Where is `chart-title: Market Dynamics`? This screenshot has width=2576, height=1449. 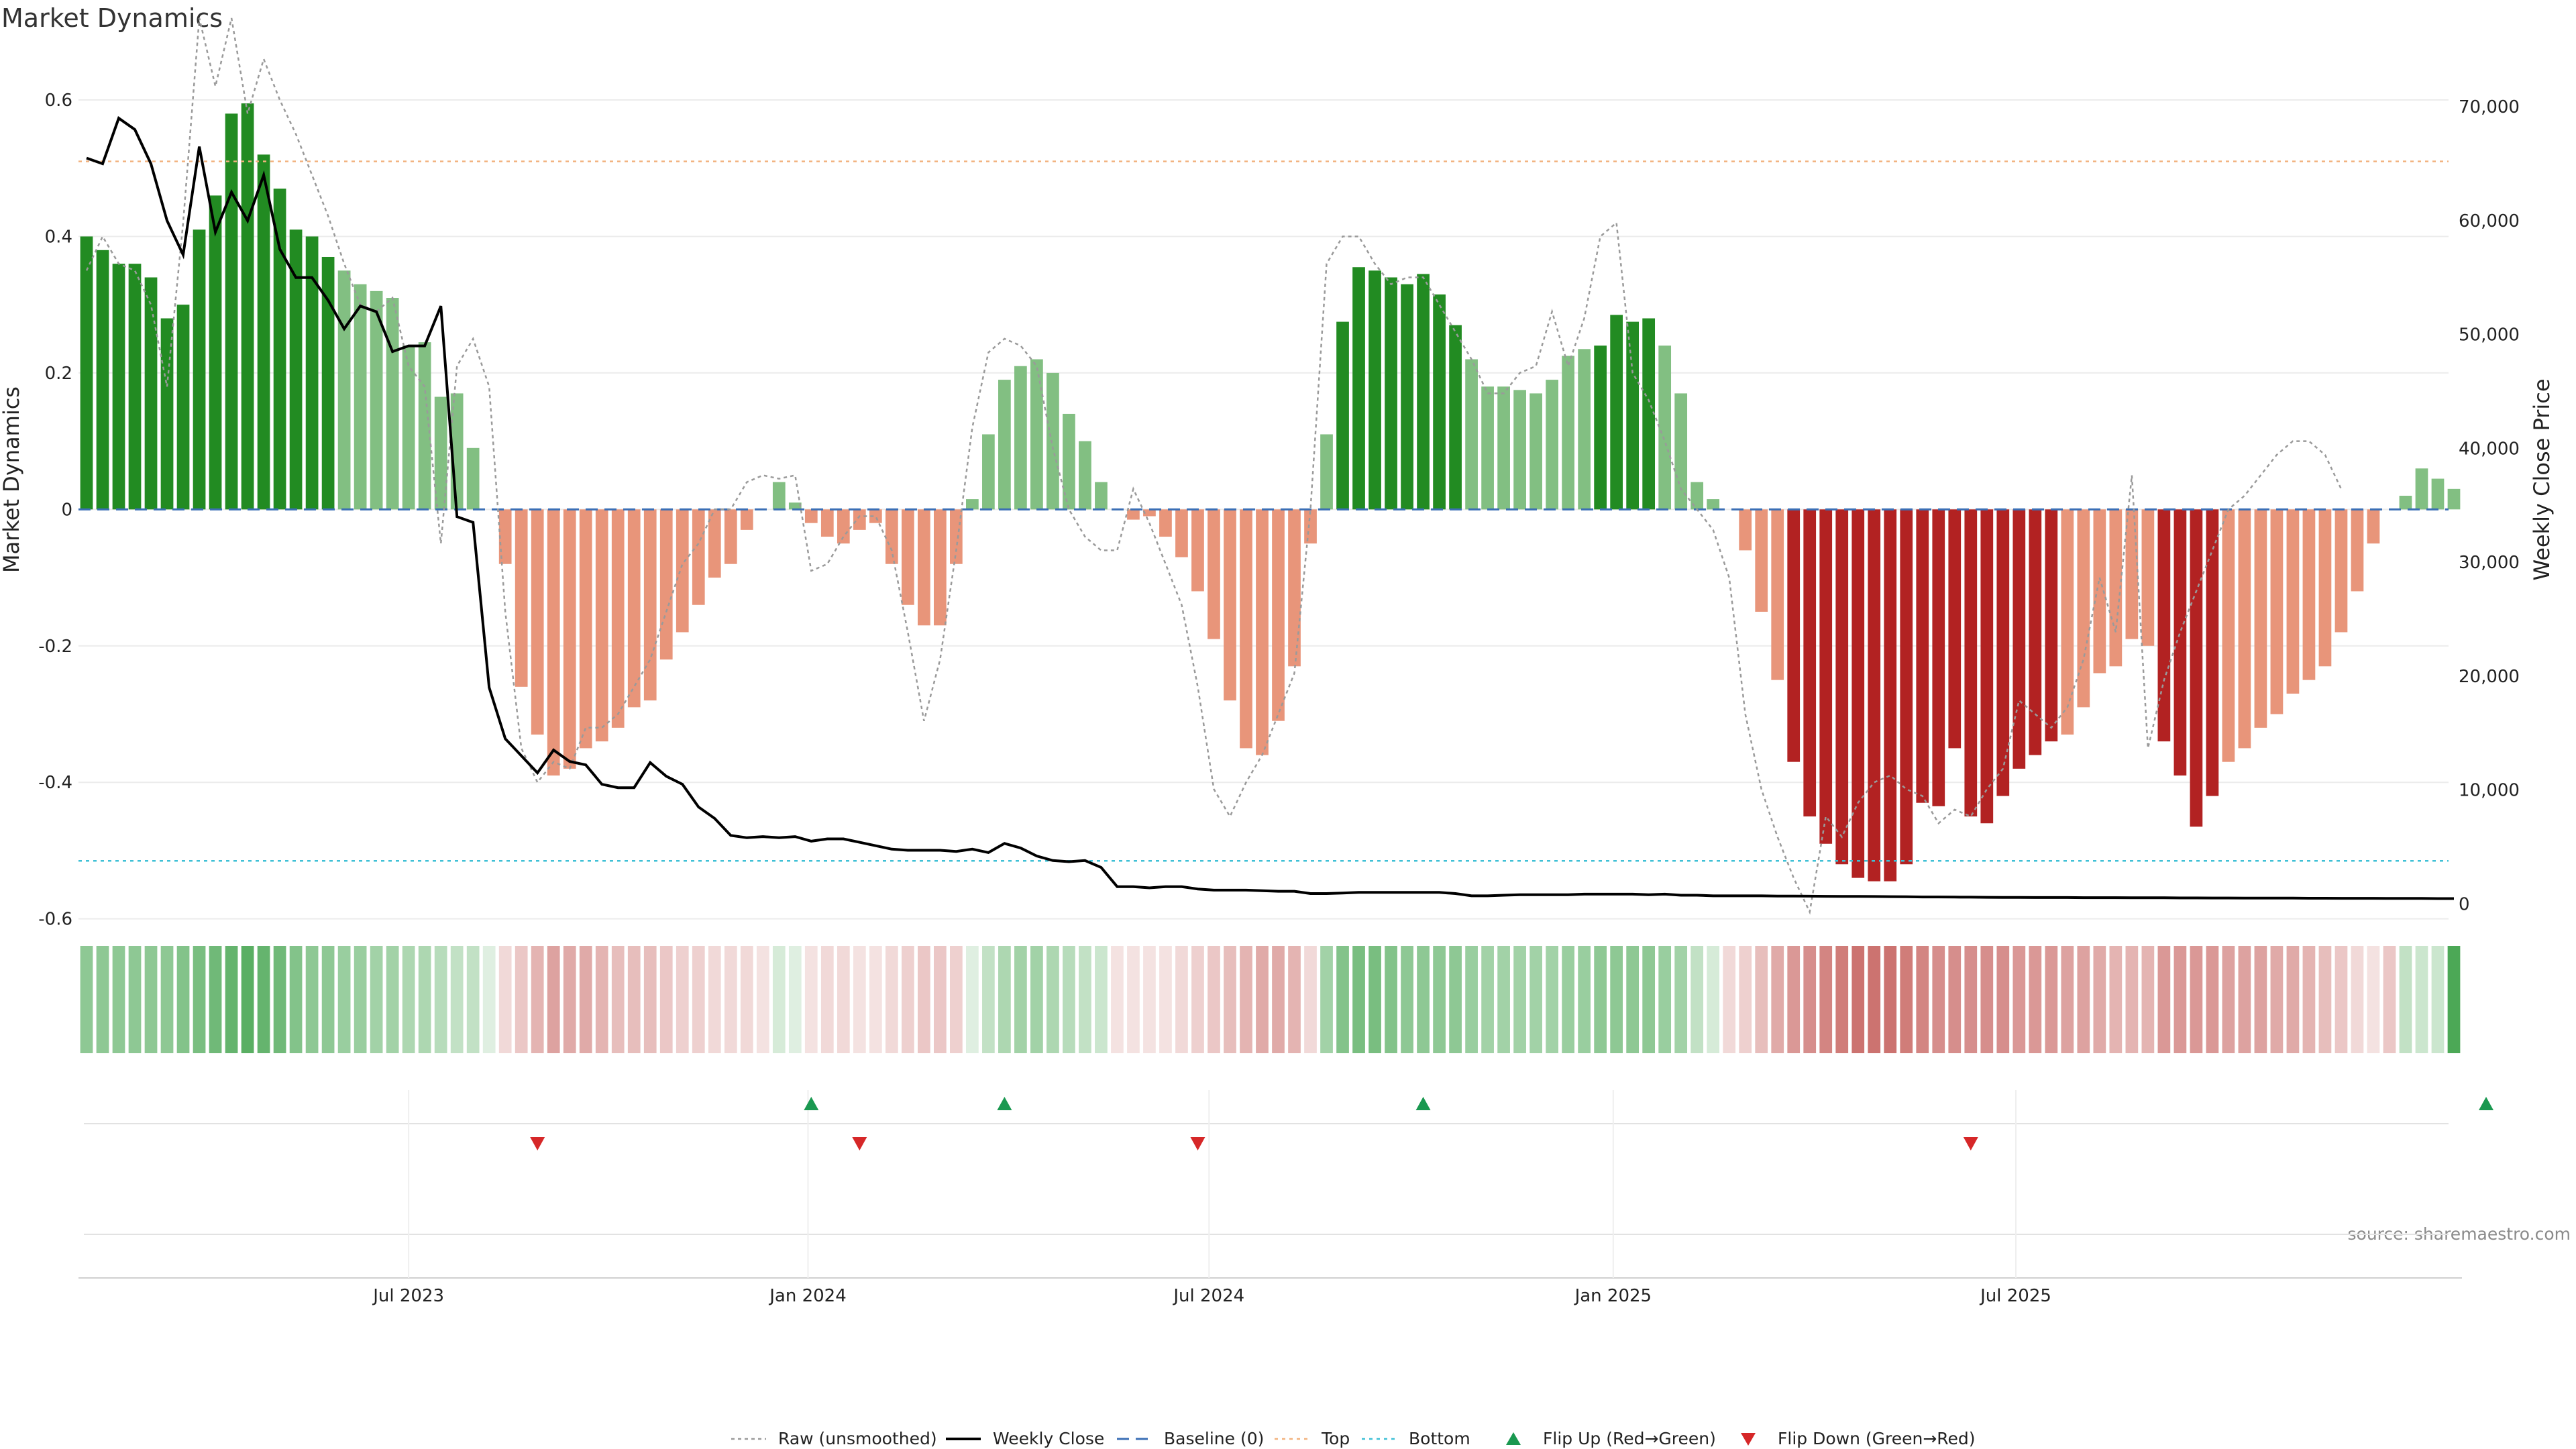 chart-title: Market Dynamics is located at coordinates (112, 18).